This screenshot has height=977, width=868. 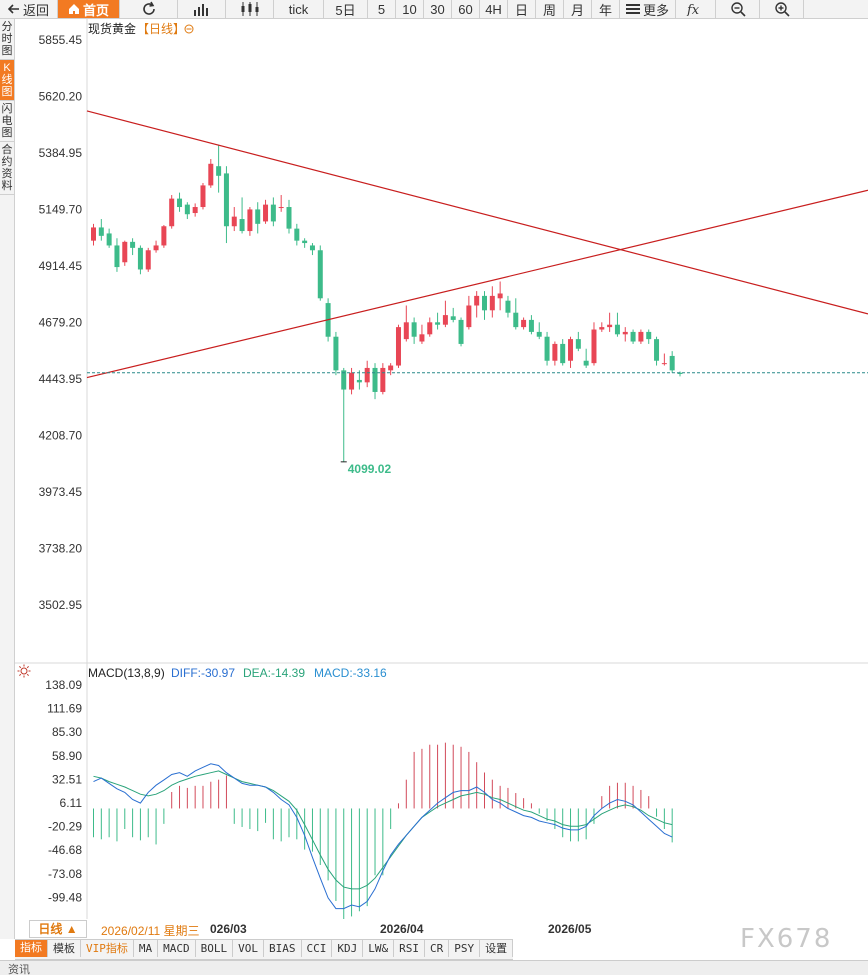 What do you see at coordinates (107, 948) in the screenshot?
I see `tab-vip-indicator: VIP指标` at bounding box center [107, 948].